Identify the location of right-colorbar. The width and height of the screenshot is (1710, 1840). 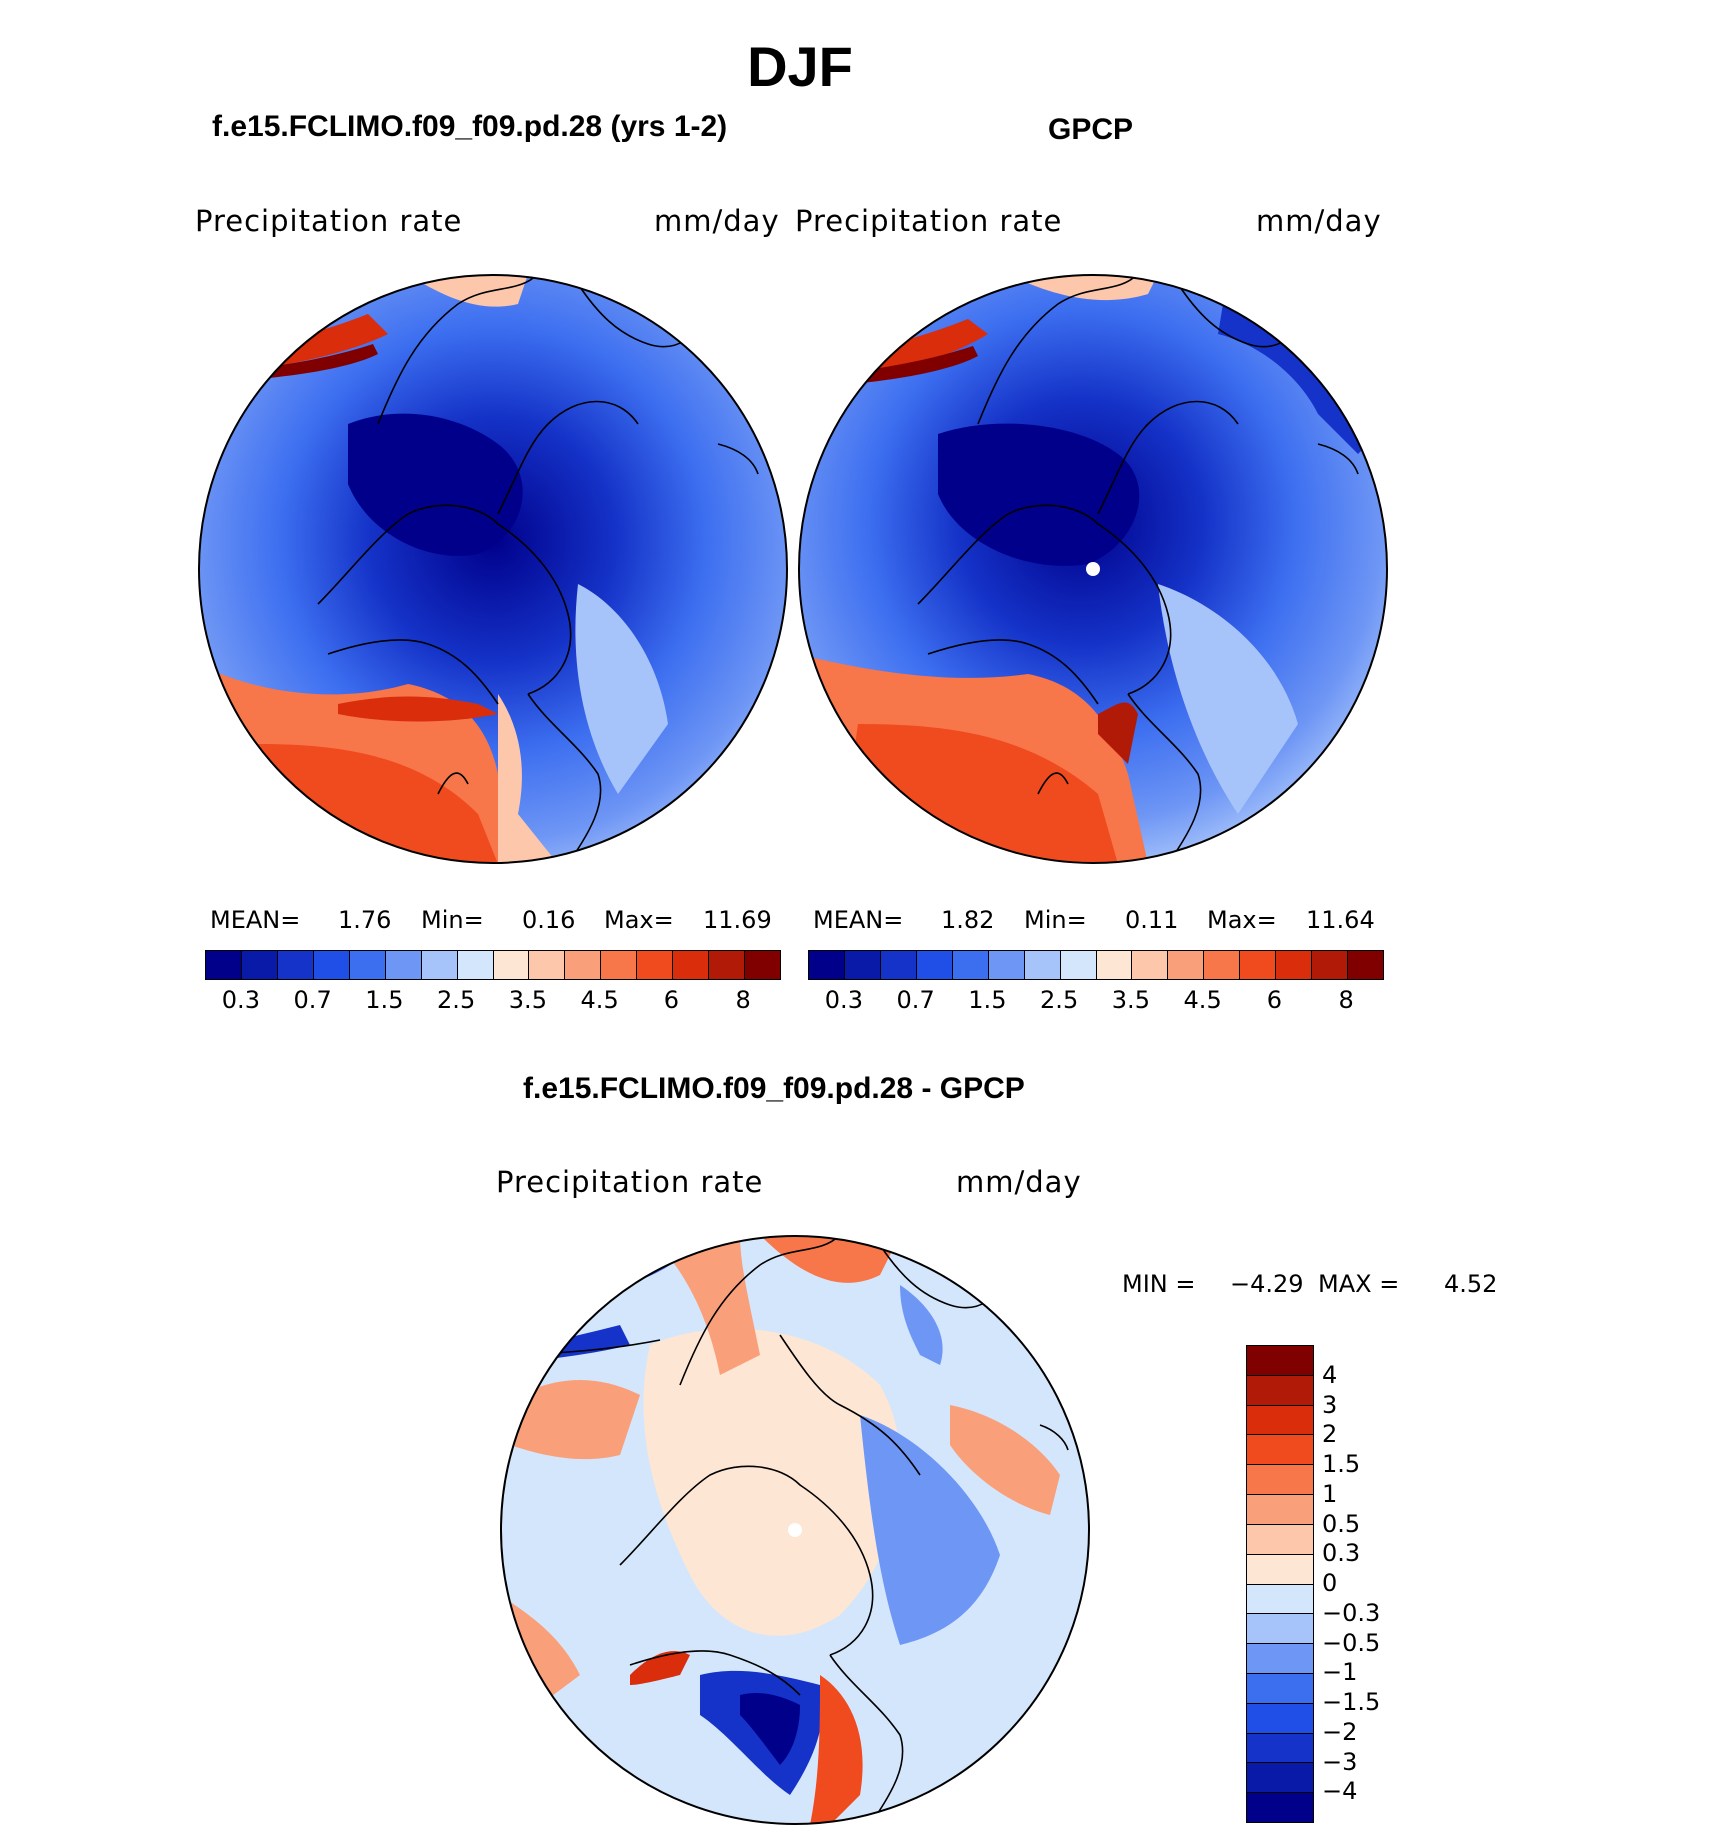
(1096, 965).